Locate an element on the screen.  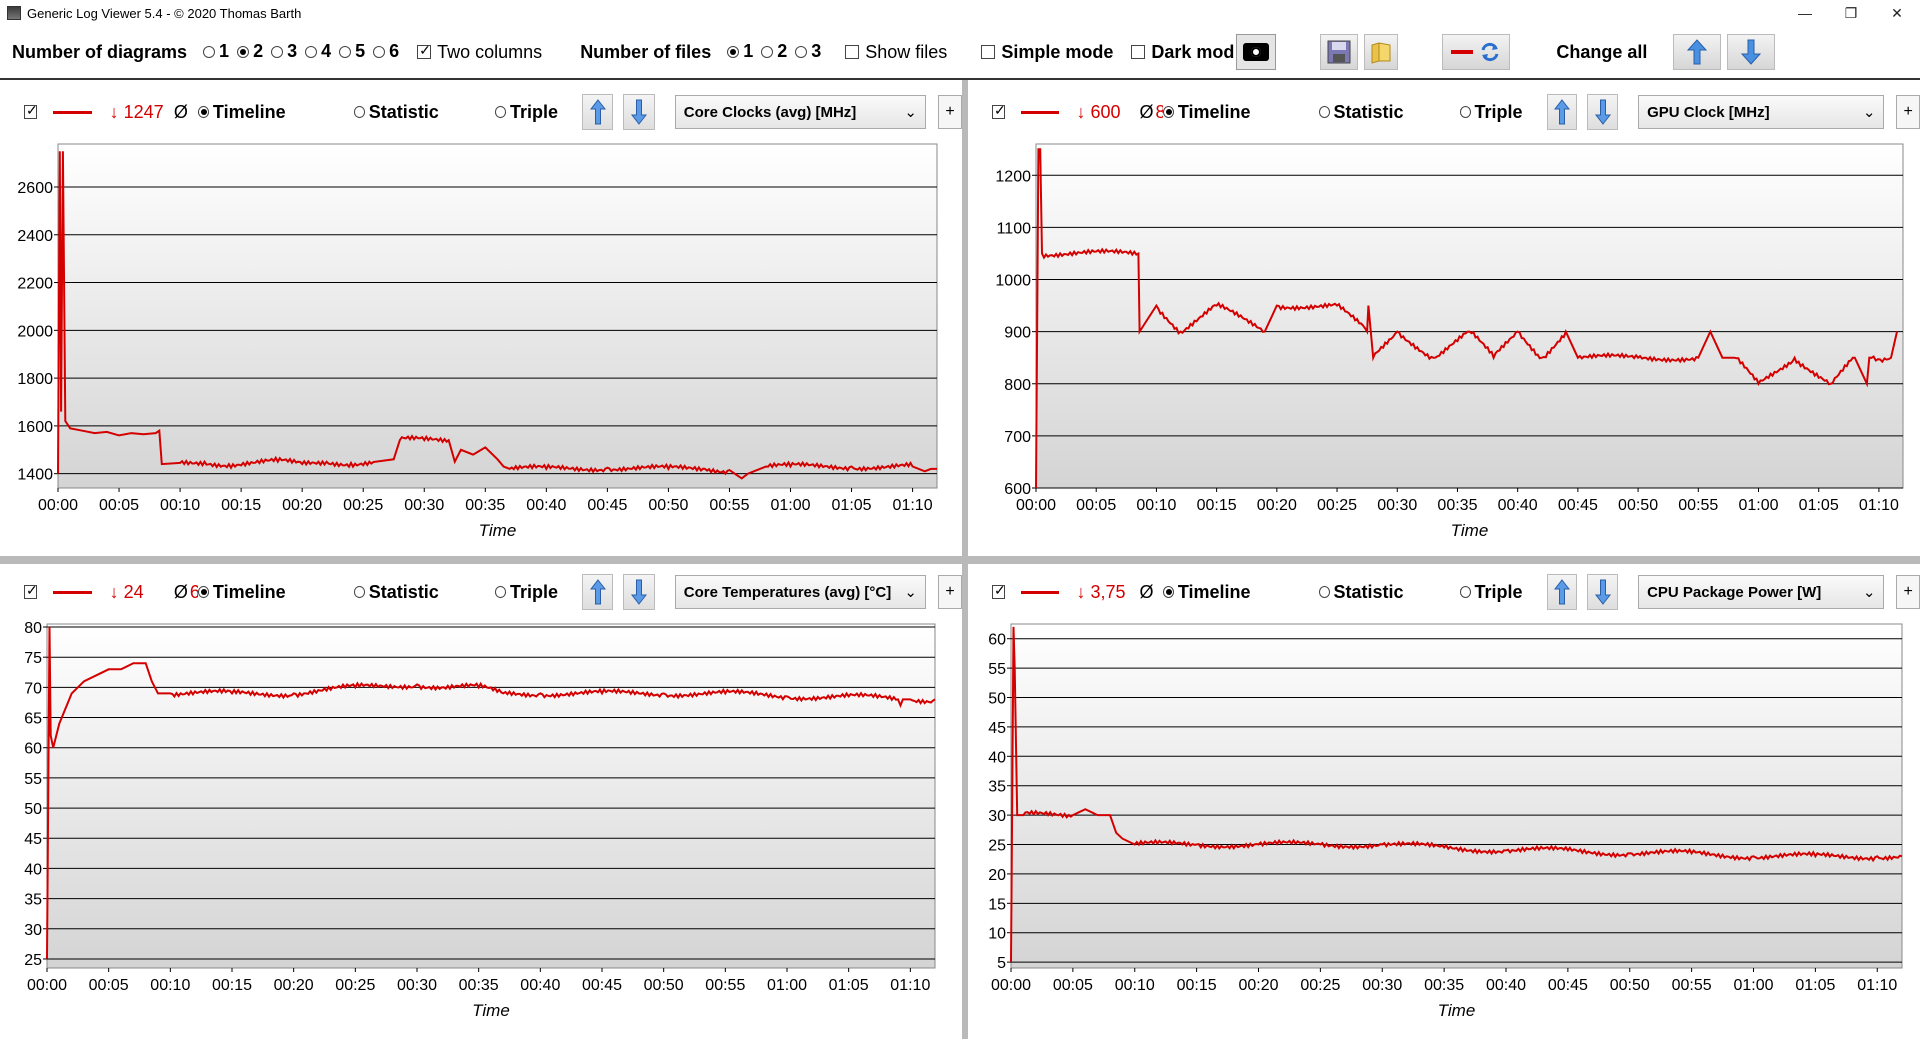
min-value: ↓ 24 is located at coordinates (126, 591).